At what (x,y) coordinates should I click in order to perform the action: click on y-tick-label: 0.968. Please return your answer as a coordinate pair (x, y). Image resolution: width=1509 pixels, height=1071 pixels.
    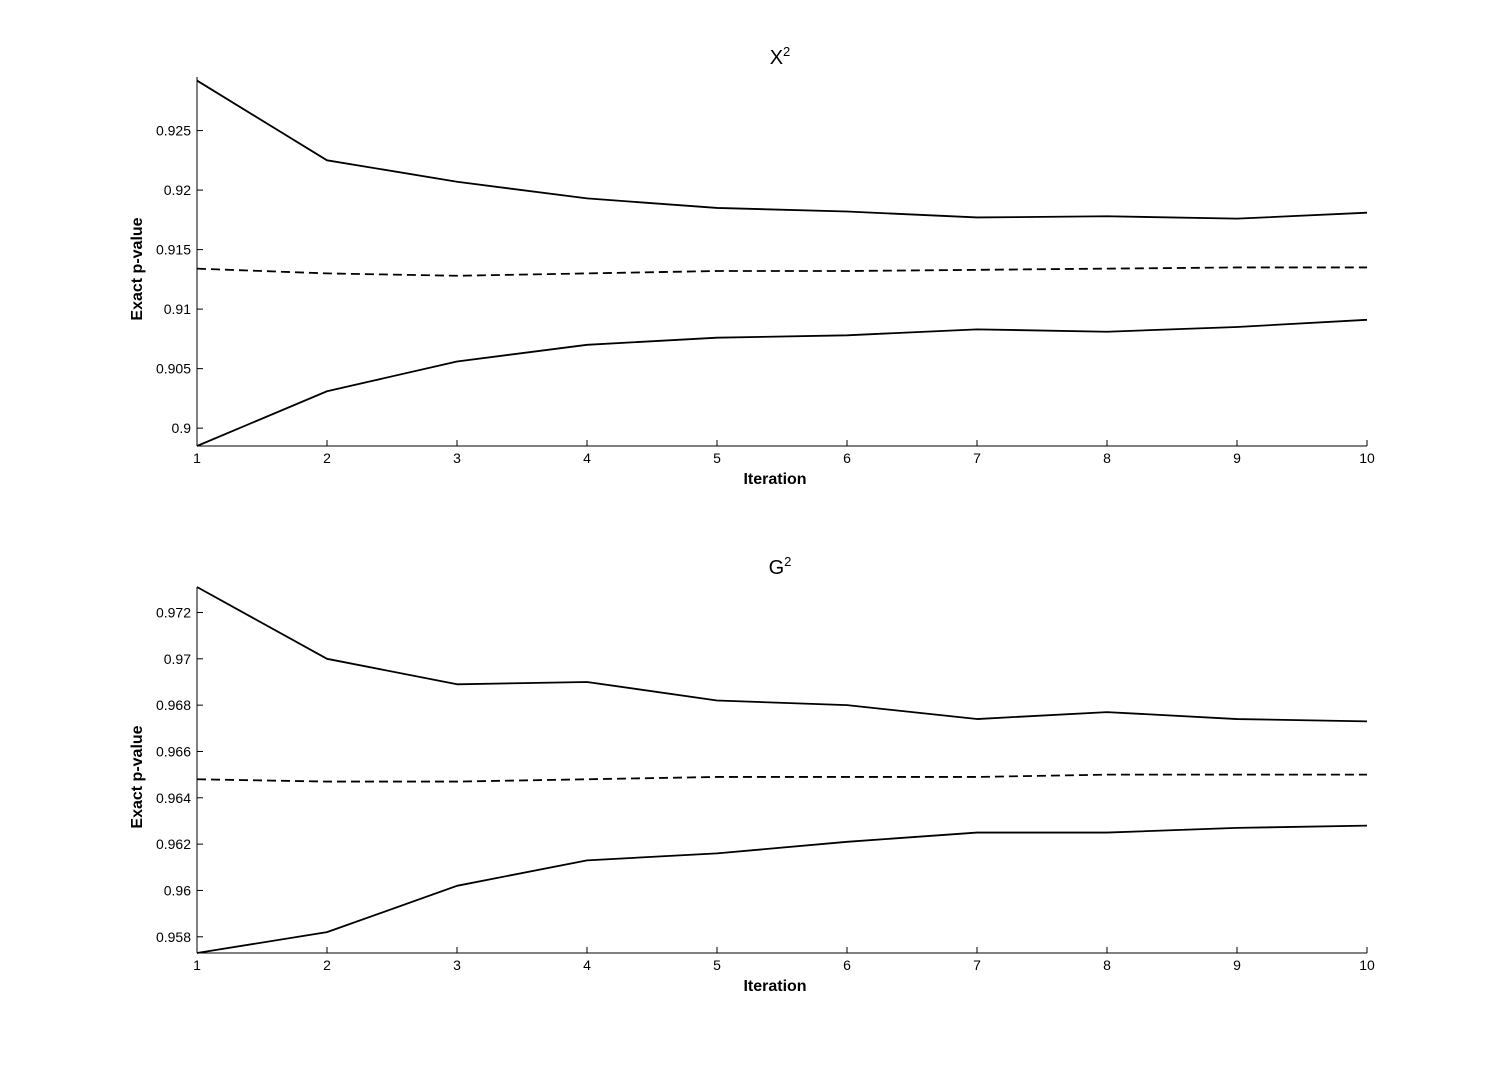
    Looking at the image, I should click on (173, 705).